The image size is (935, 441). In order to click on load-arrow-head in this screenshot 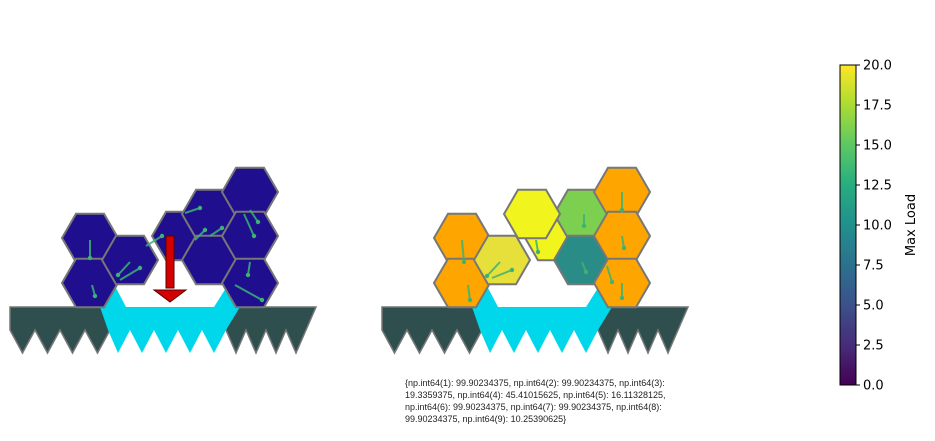, I will do `click(170, 296)`.